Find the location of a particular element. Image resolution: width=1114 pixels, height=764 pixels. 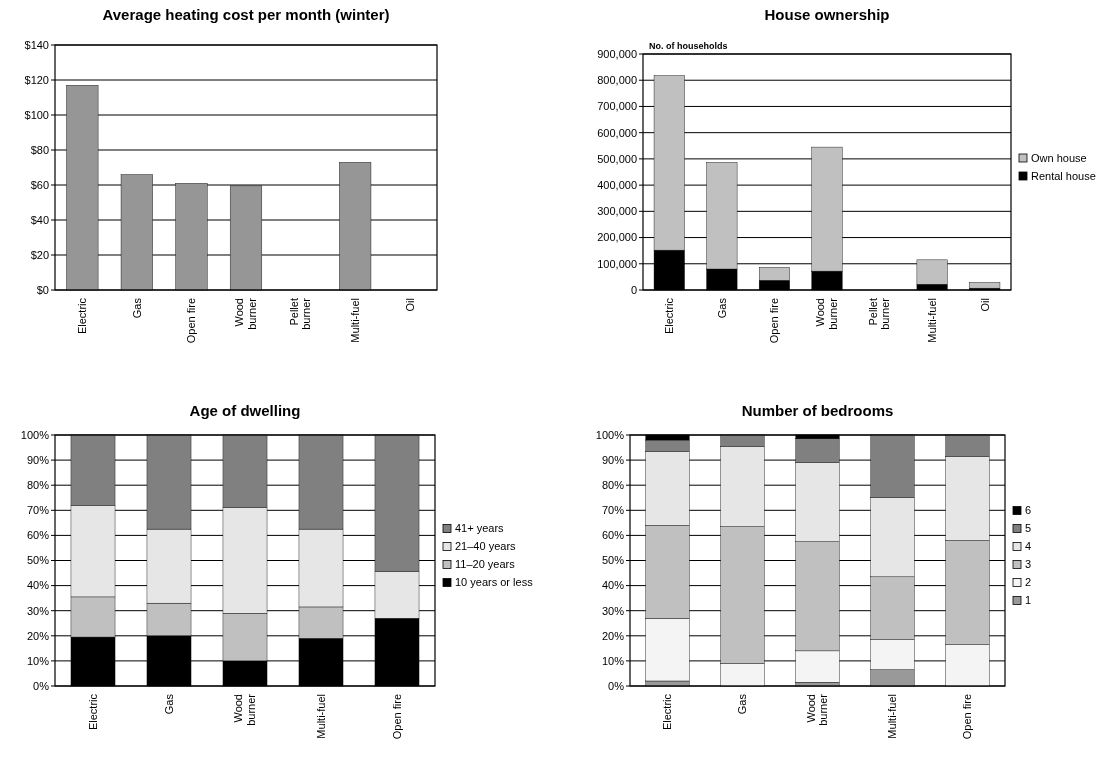

y-tick-label: 300,000 is located at coordinates (617, 211).